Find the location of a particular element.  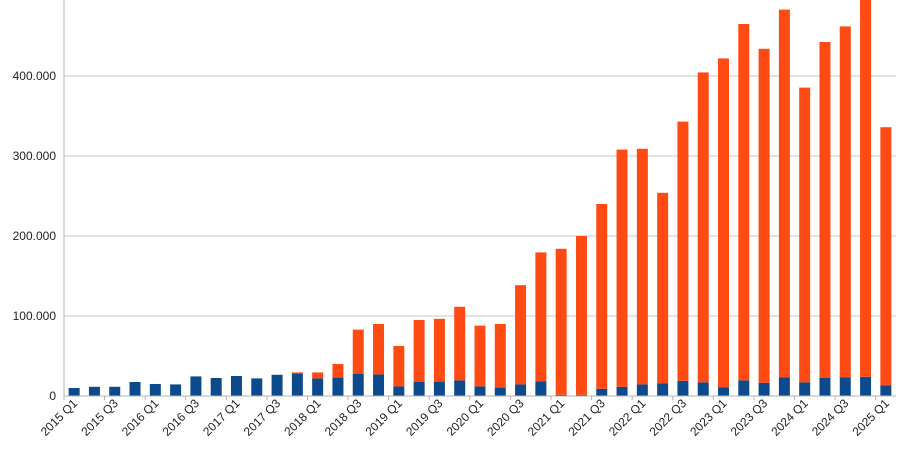

y-tick-label: 500.000 is located at coordinates (35, 1).